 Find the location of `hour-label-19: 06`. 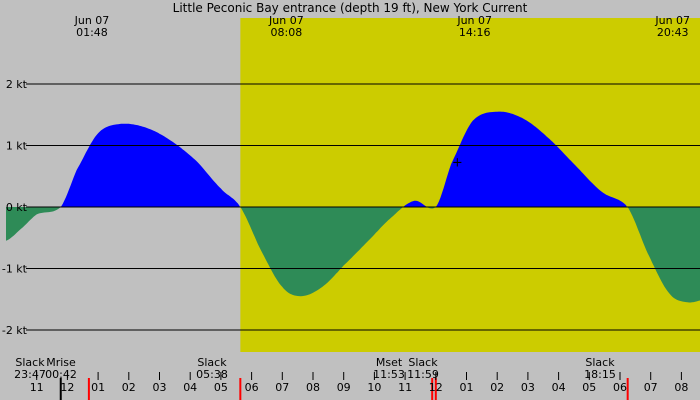

hour-label-19: 06 is located at coordinates (620, 387).